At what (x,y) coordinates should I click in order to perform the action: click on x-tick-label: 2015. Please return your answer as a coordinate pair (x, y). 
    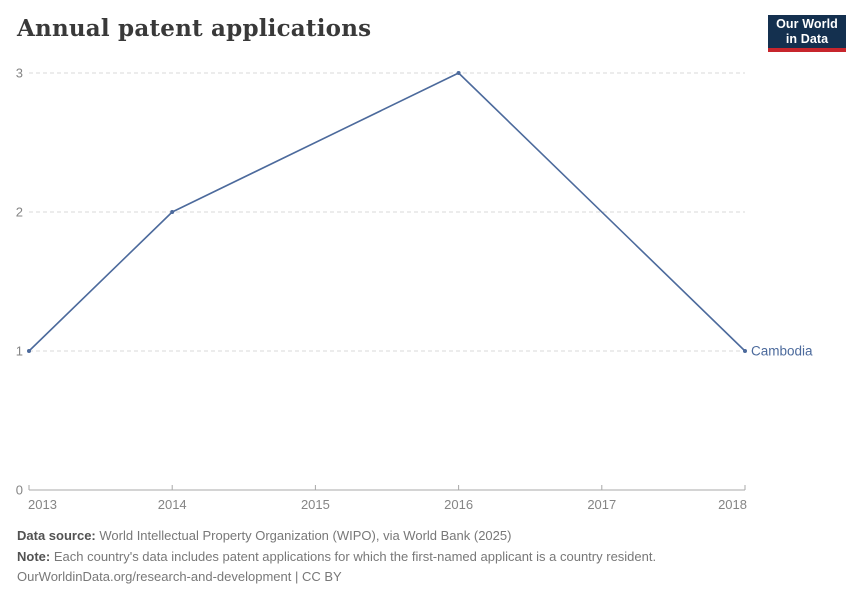
    Looking at the image, I should click on (315, 504).